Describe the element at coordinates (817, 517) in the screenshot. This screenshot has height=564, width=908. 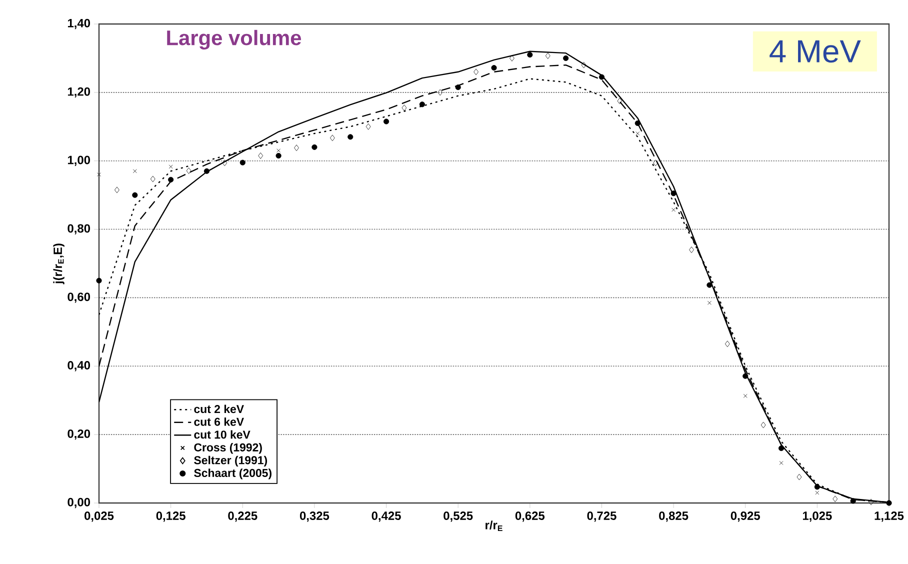
I see `x-tick-label: 1,025` at that location.